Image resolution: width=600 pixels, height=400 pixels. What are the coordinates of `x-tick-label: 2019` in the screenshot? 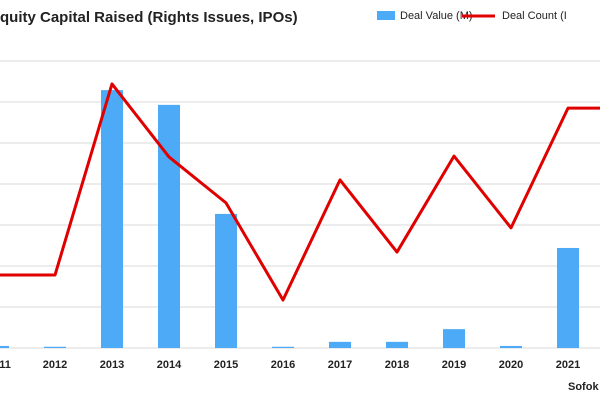 It's located at (454, 365).